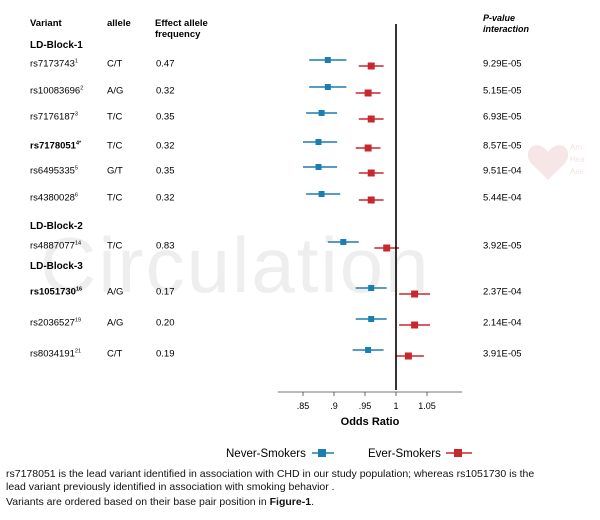 The image size is (600, 520). What do you see at coordinates (52, 246) in the screenshot?
I see `variant-id: rs4887077` at bounding box center [52, 246].